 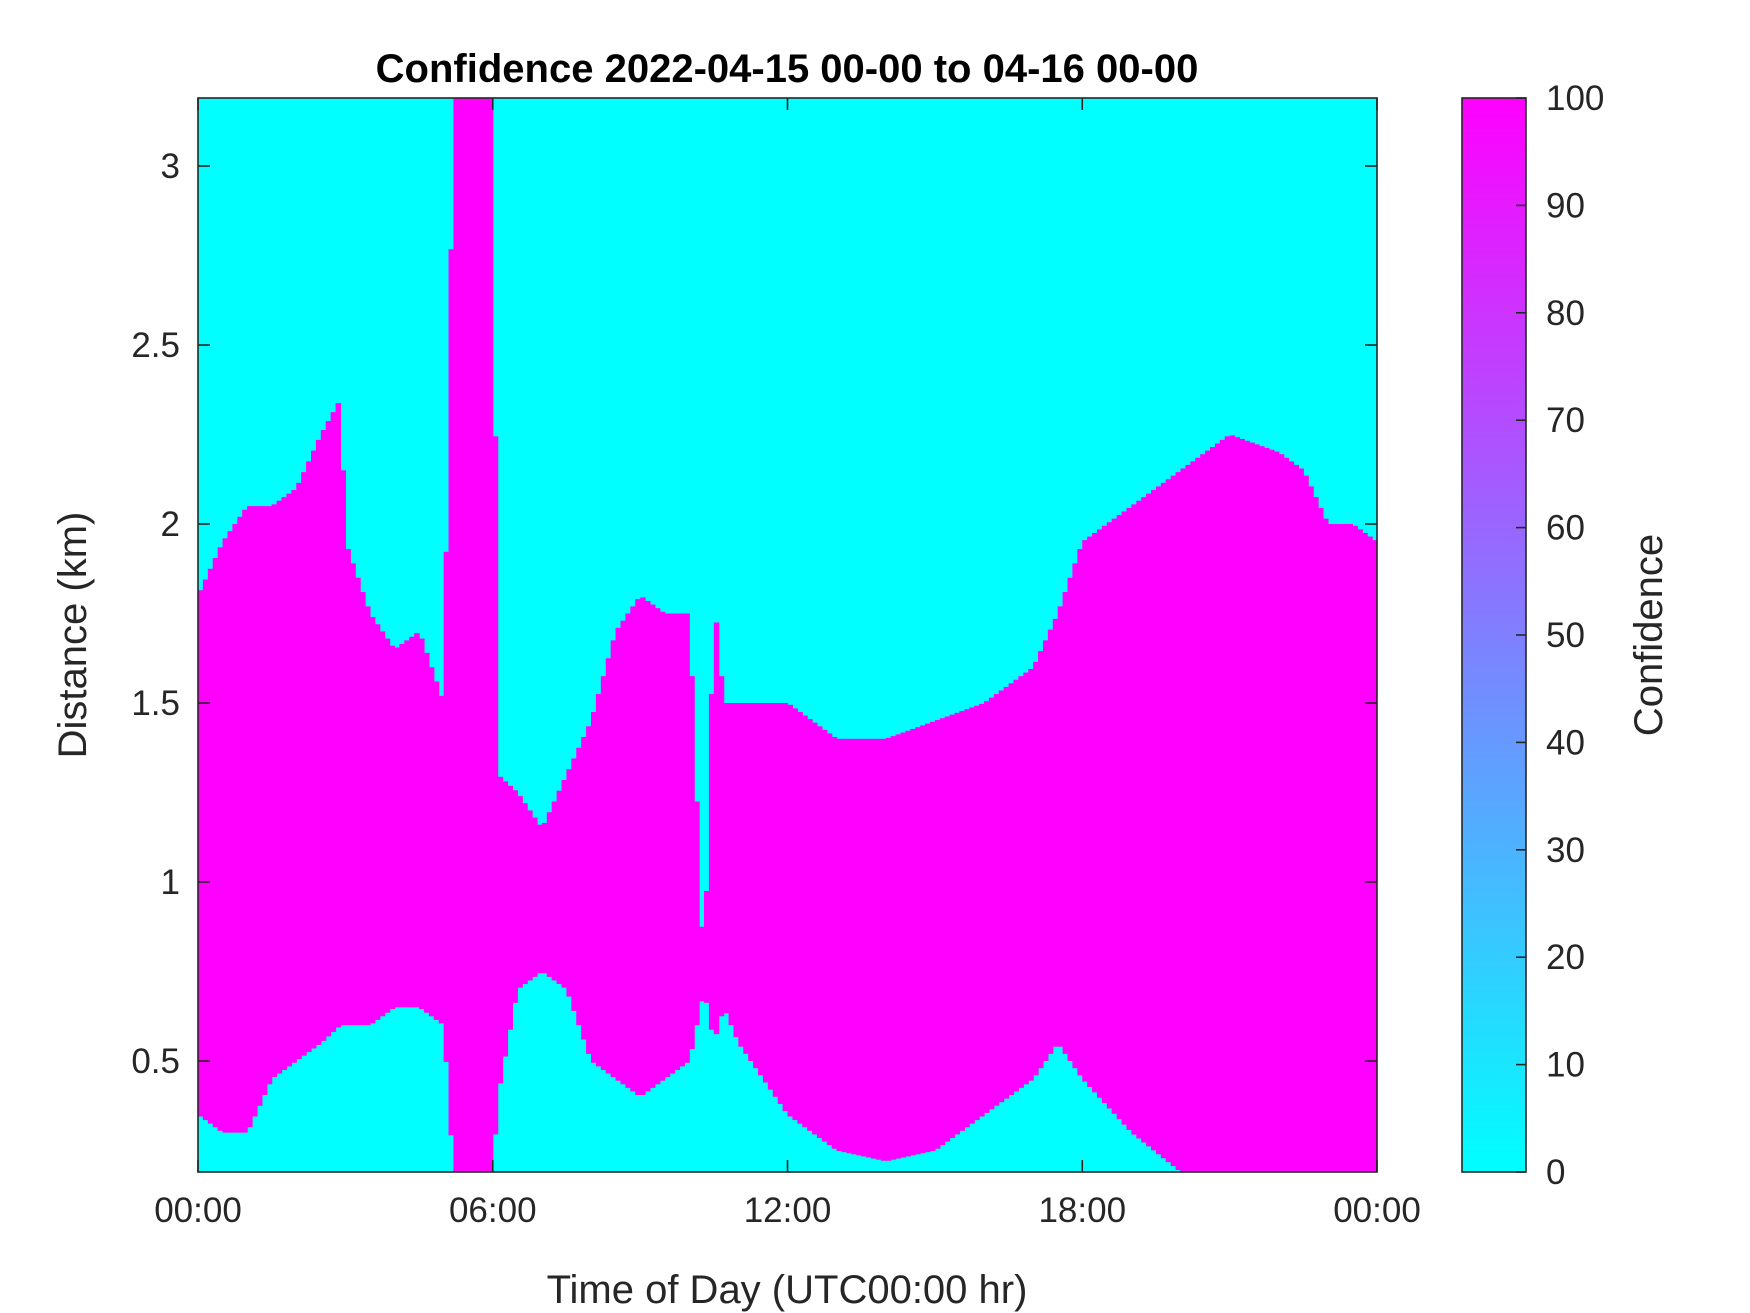 I want to click on colorbar-gradient, so click(x=1494, y=635).